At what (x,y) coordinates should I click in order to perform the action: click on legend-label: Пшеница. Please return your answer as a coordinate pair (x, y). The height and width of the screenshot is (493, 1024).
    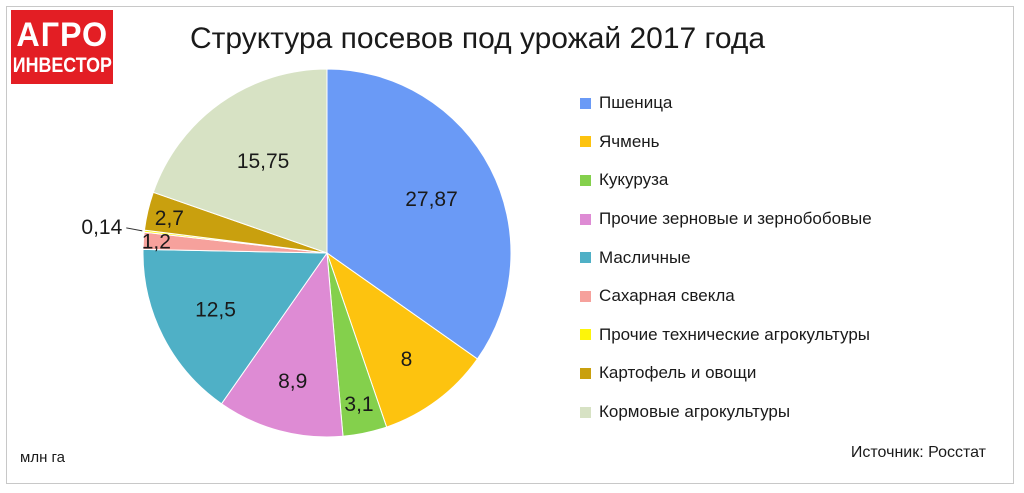
    Looking at the image, I should click on (636, 103).